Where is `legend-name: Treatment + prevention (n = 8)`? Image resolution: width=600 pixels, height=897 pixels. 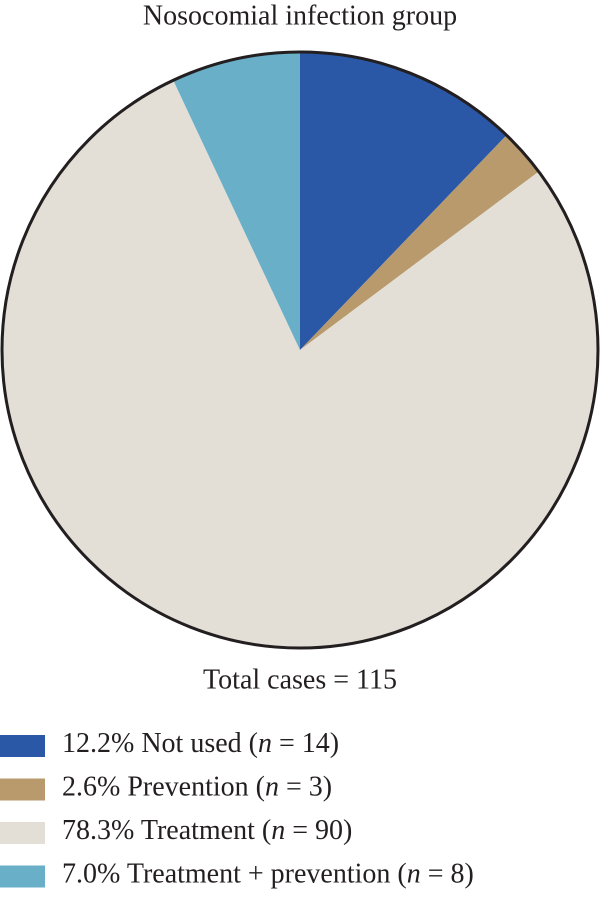 legend-name: Treatment + prevention (n = 8) is located at coordinates (300, 874).